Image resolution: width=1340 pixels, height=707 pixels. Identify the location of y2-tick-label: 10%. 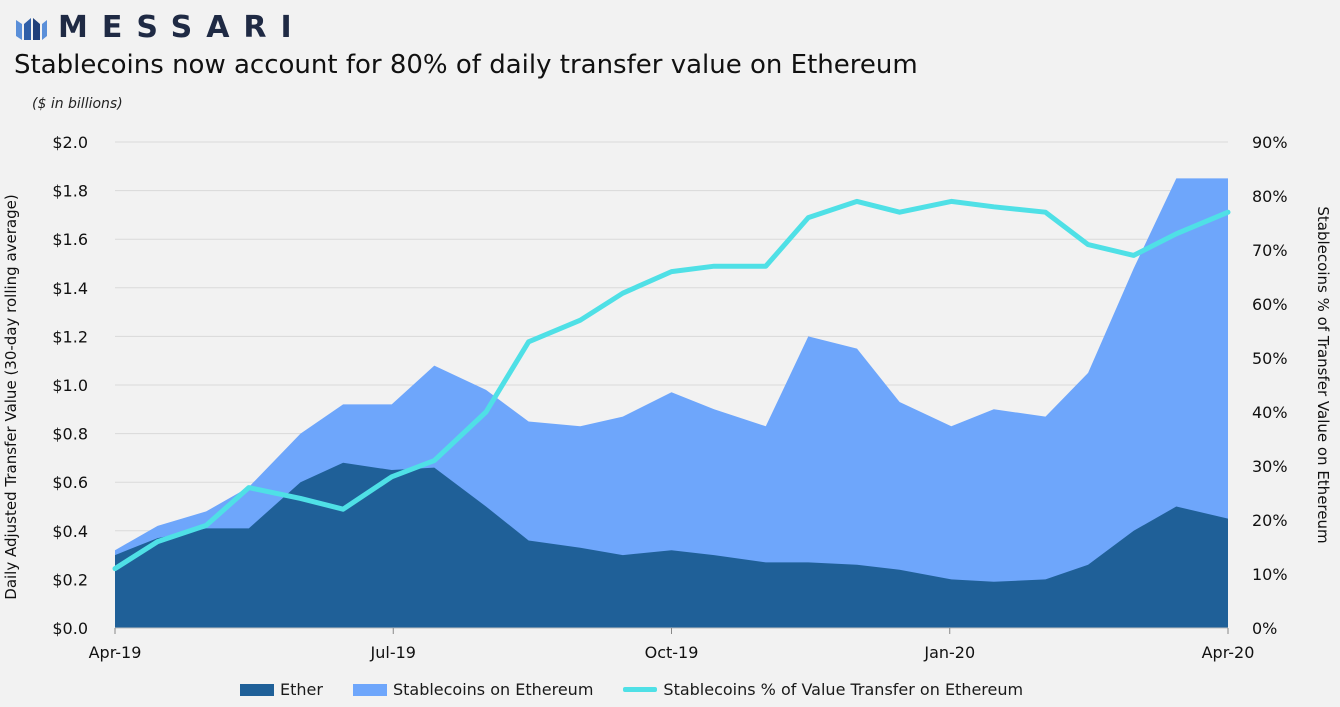
(1270, 574).